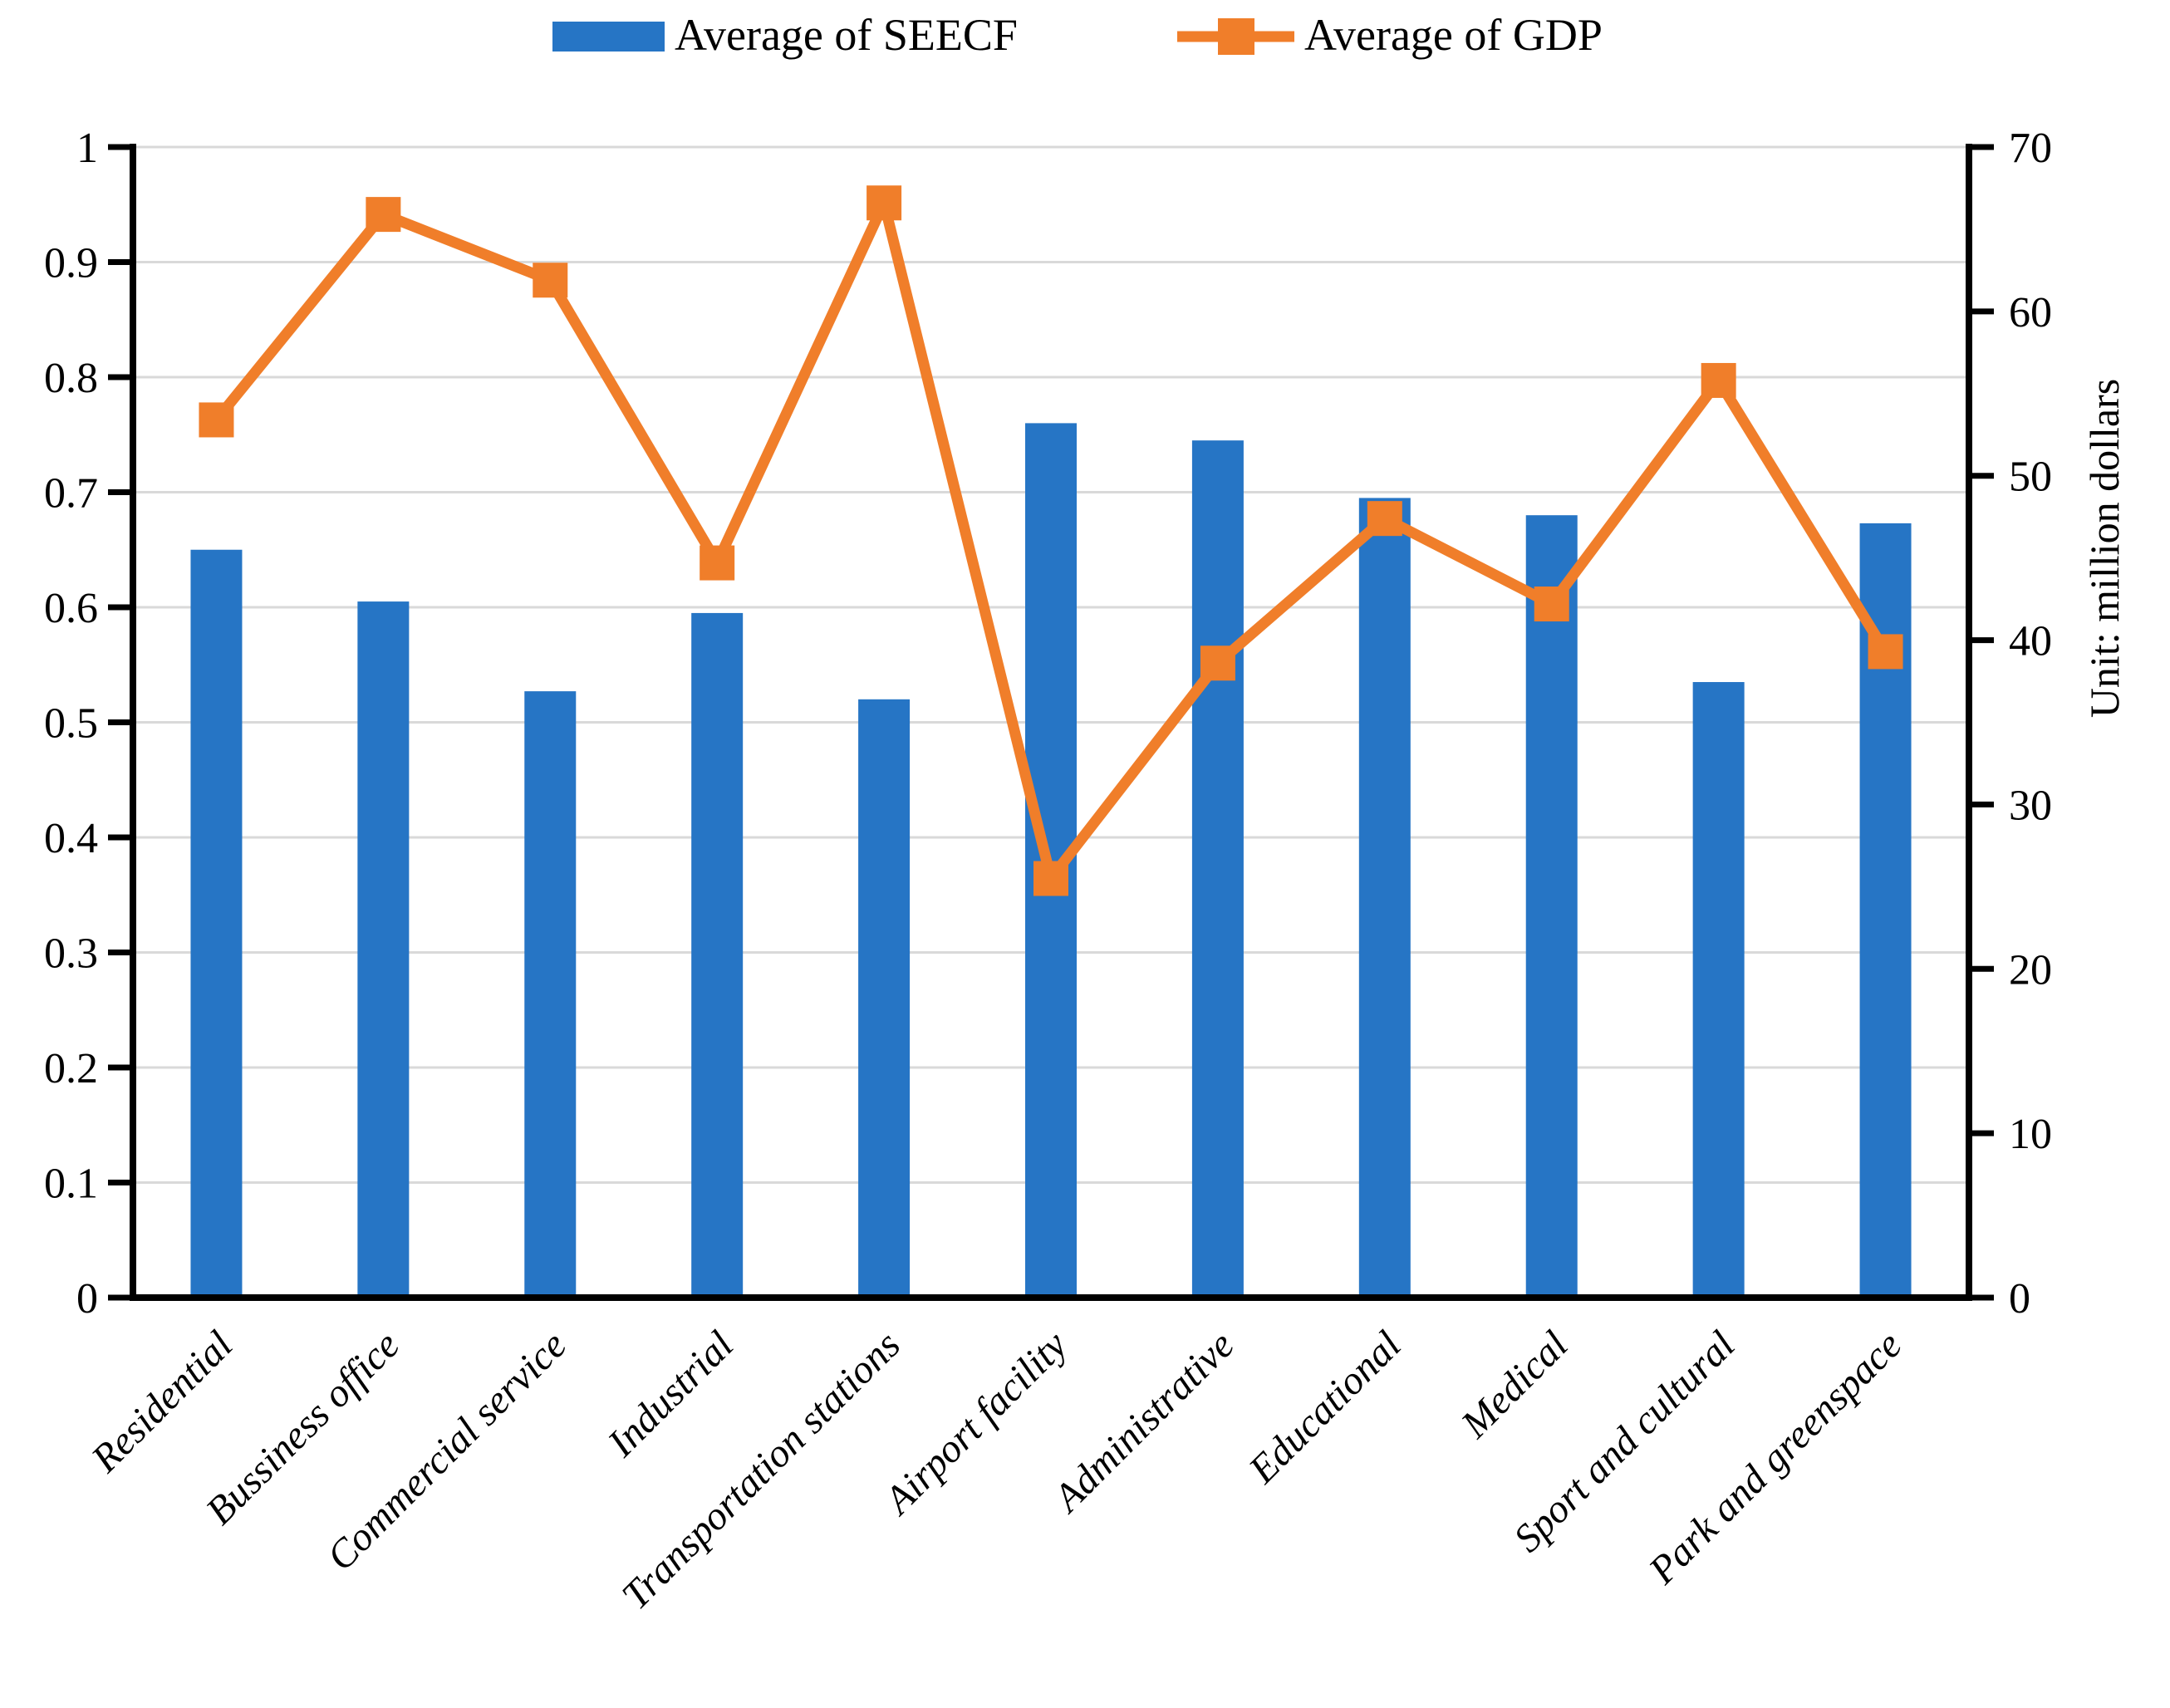 The width and height of the screenshot is (2170, 1708). Describe the element at coordinates (71, 609) in the screenshot. I see `left-axis-tick-label: 0.6` at that location.